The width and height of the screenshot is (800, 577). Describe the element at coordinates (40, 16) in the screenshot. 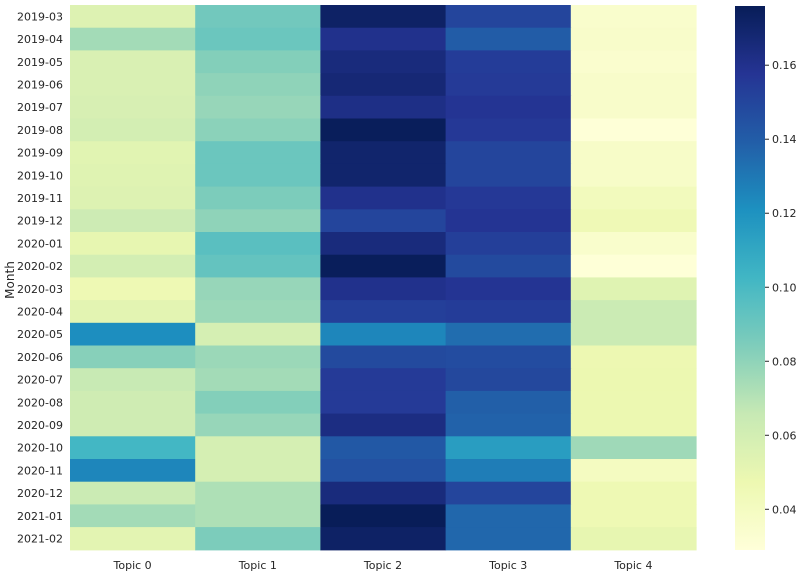

I see `y-tick-label: 2019-03` at that location.